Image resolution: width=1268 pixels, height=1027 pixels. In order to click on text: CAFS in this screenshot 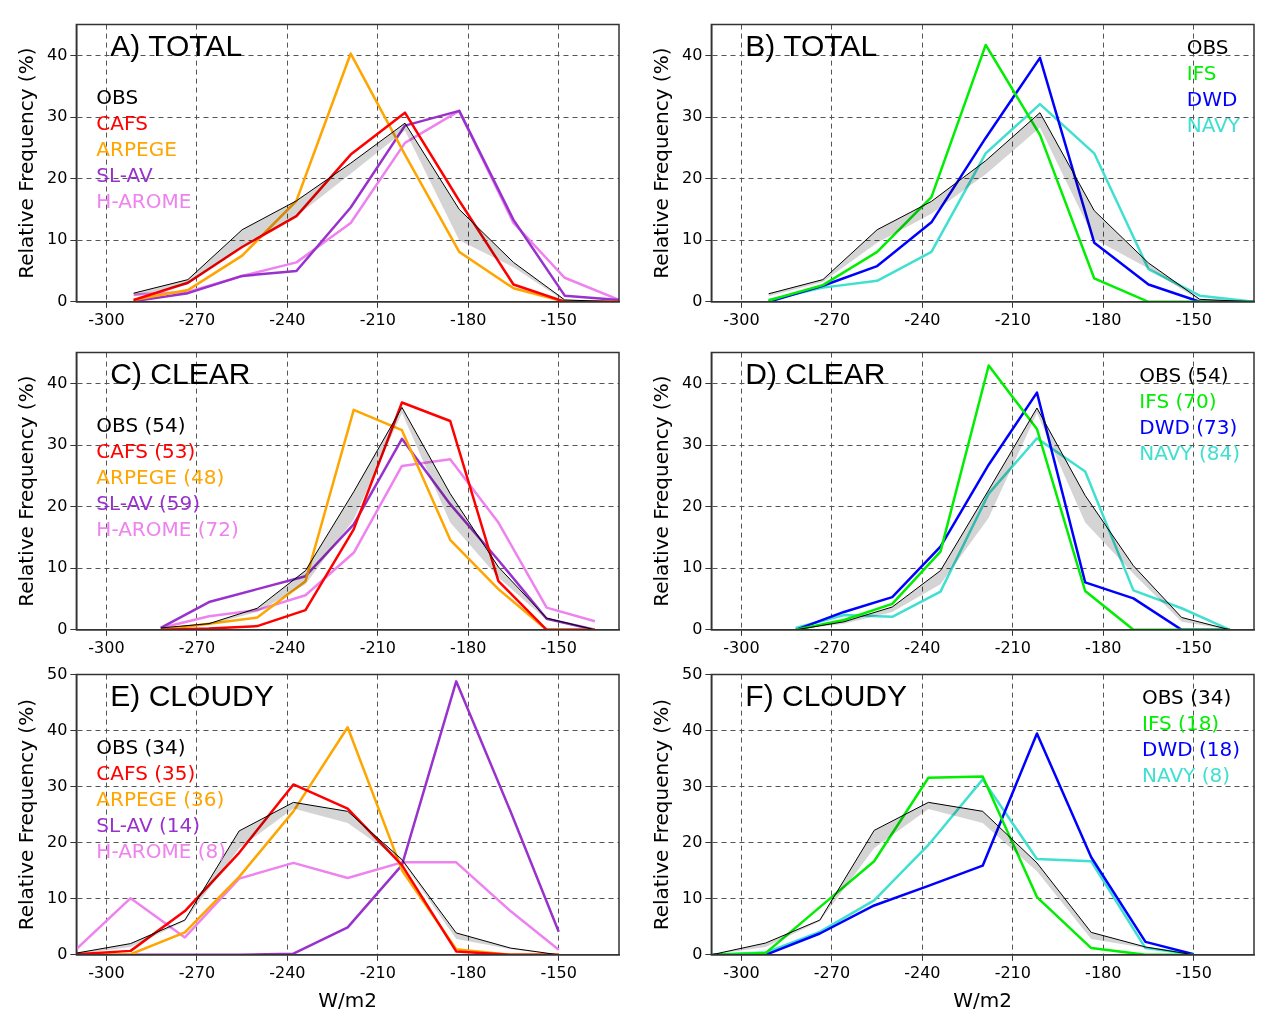, I will do `click(122, 122)`.